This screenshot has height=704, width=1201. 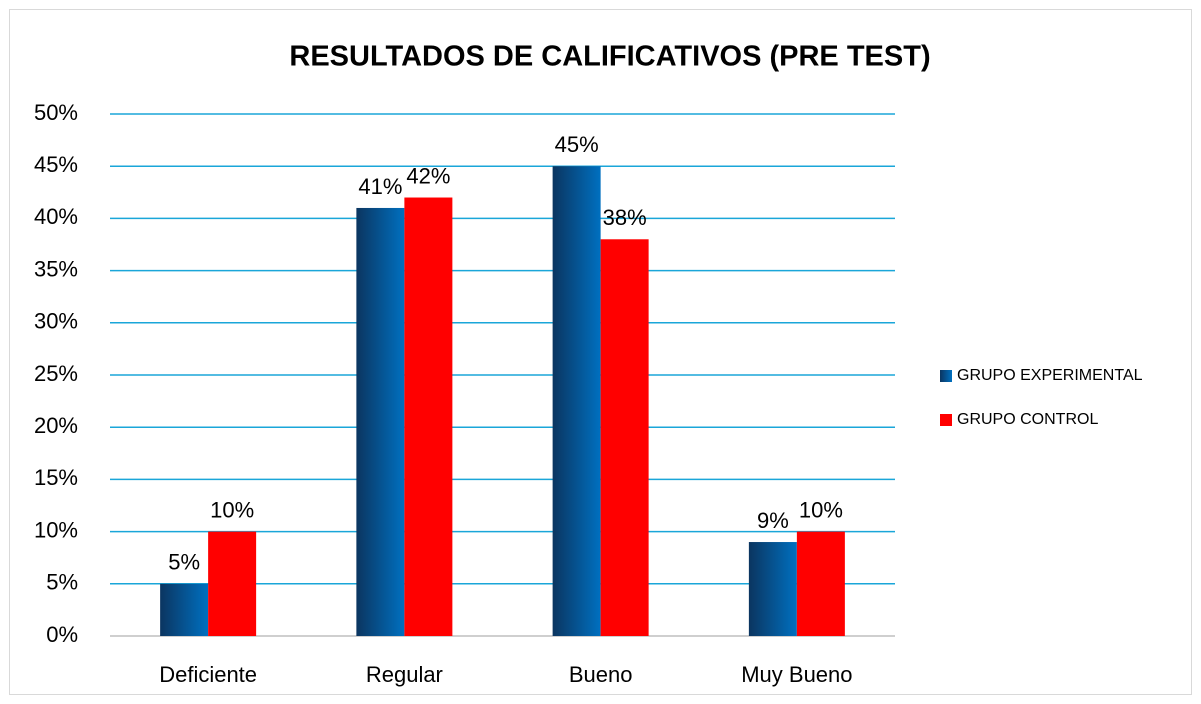 What do you see at coordinates (1050, 375) in the screenshot?
I see `legend-label: GRUPO EXPERIMENTAL` at bounding box center [1050, 375].